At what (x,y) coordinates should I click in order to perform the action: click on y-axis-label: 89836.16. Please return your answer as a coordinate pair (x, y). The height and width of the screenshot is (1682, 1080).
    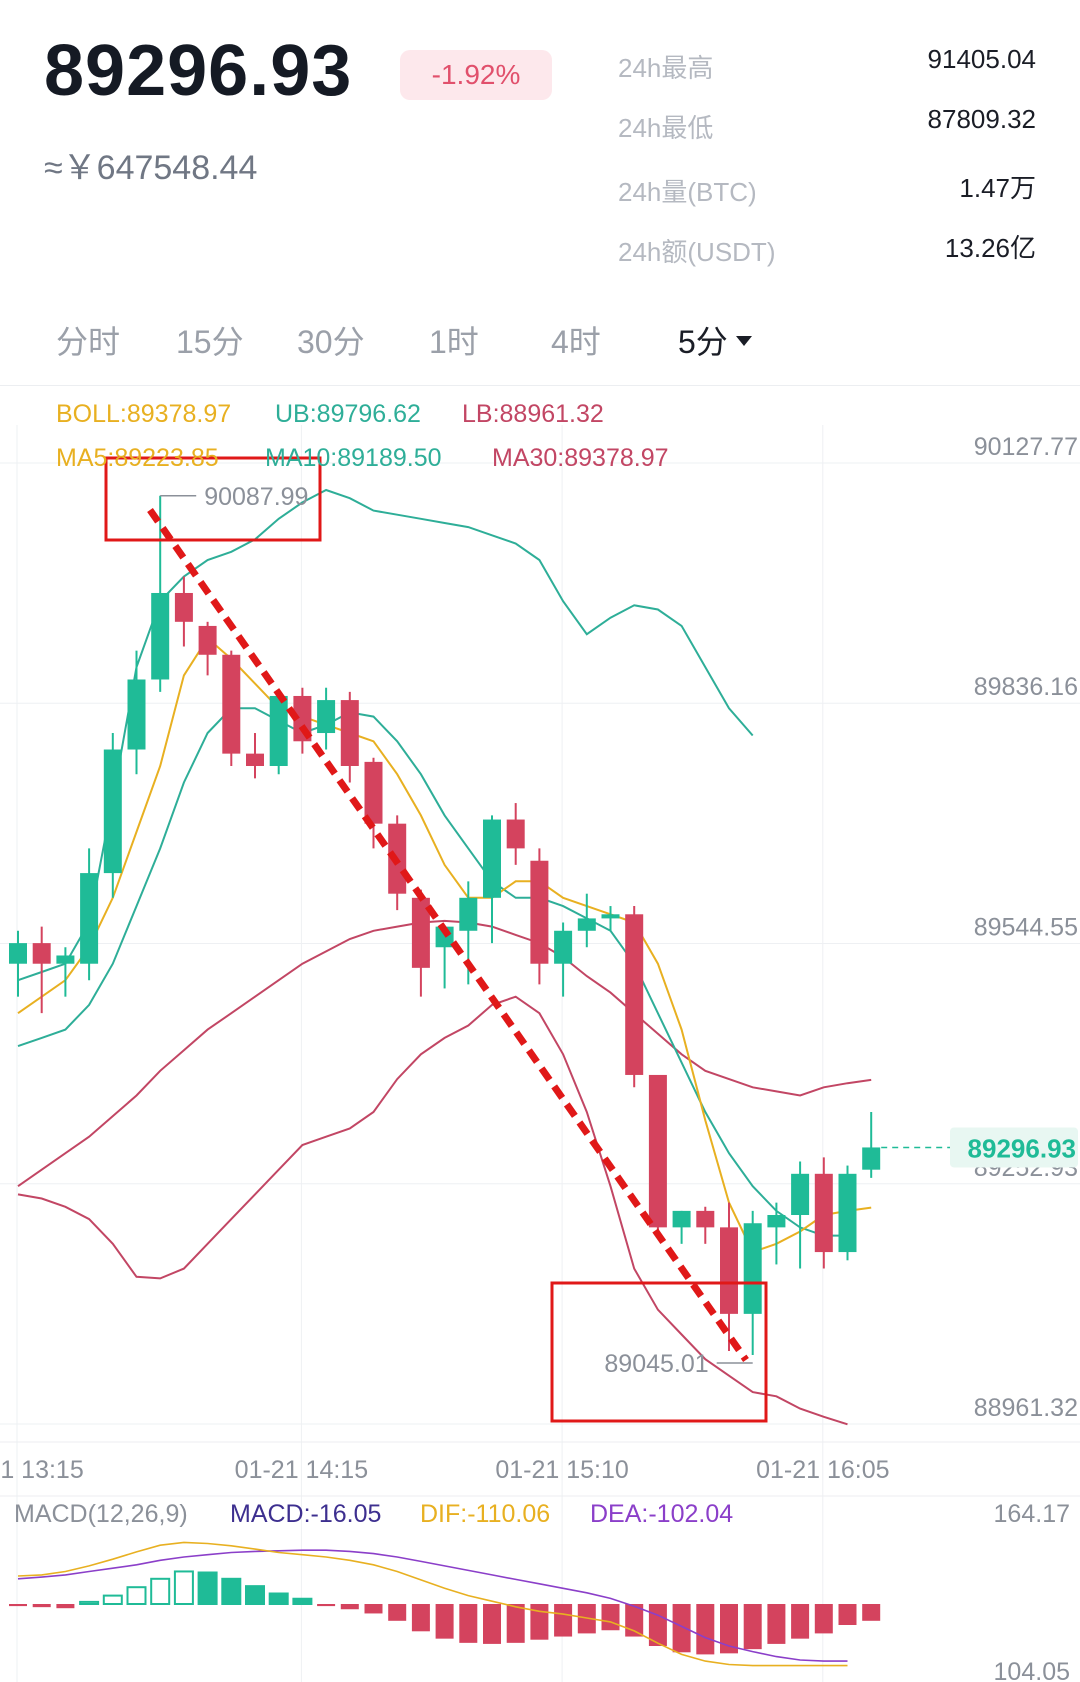
    Looking at the image, I should click on (1026, 687).